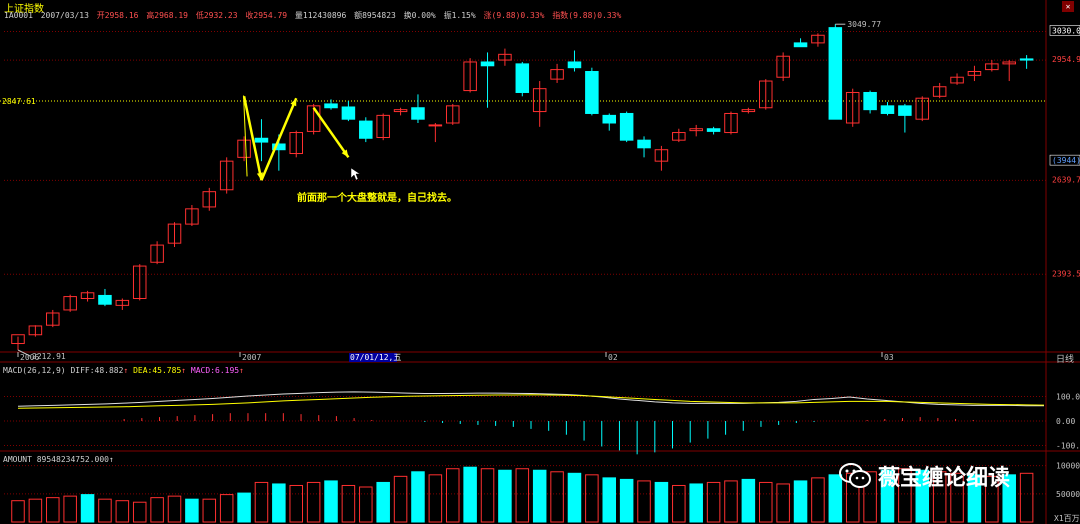 Image resolution: width=1080 pixels, height=524 pixels. Describe the element at coordinates (216, 15) in the screenshot. I see `low-value: 低2932.23` at that location.